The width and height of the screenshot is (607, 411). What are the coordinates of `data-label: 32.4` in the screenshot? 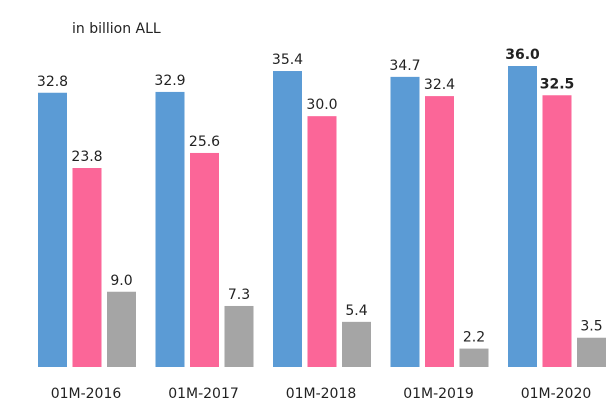 It's located at (439, 85).